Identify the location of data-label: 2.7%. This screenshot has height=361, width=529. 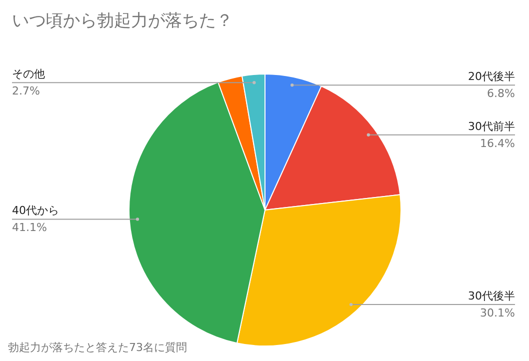
(26, 91).